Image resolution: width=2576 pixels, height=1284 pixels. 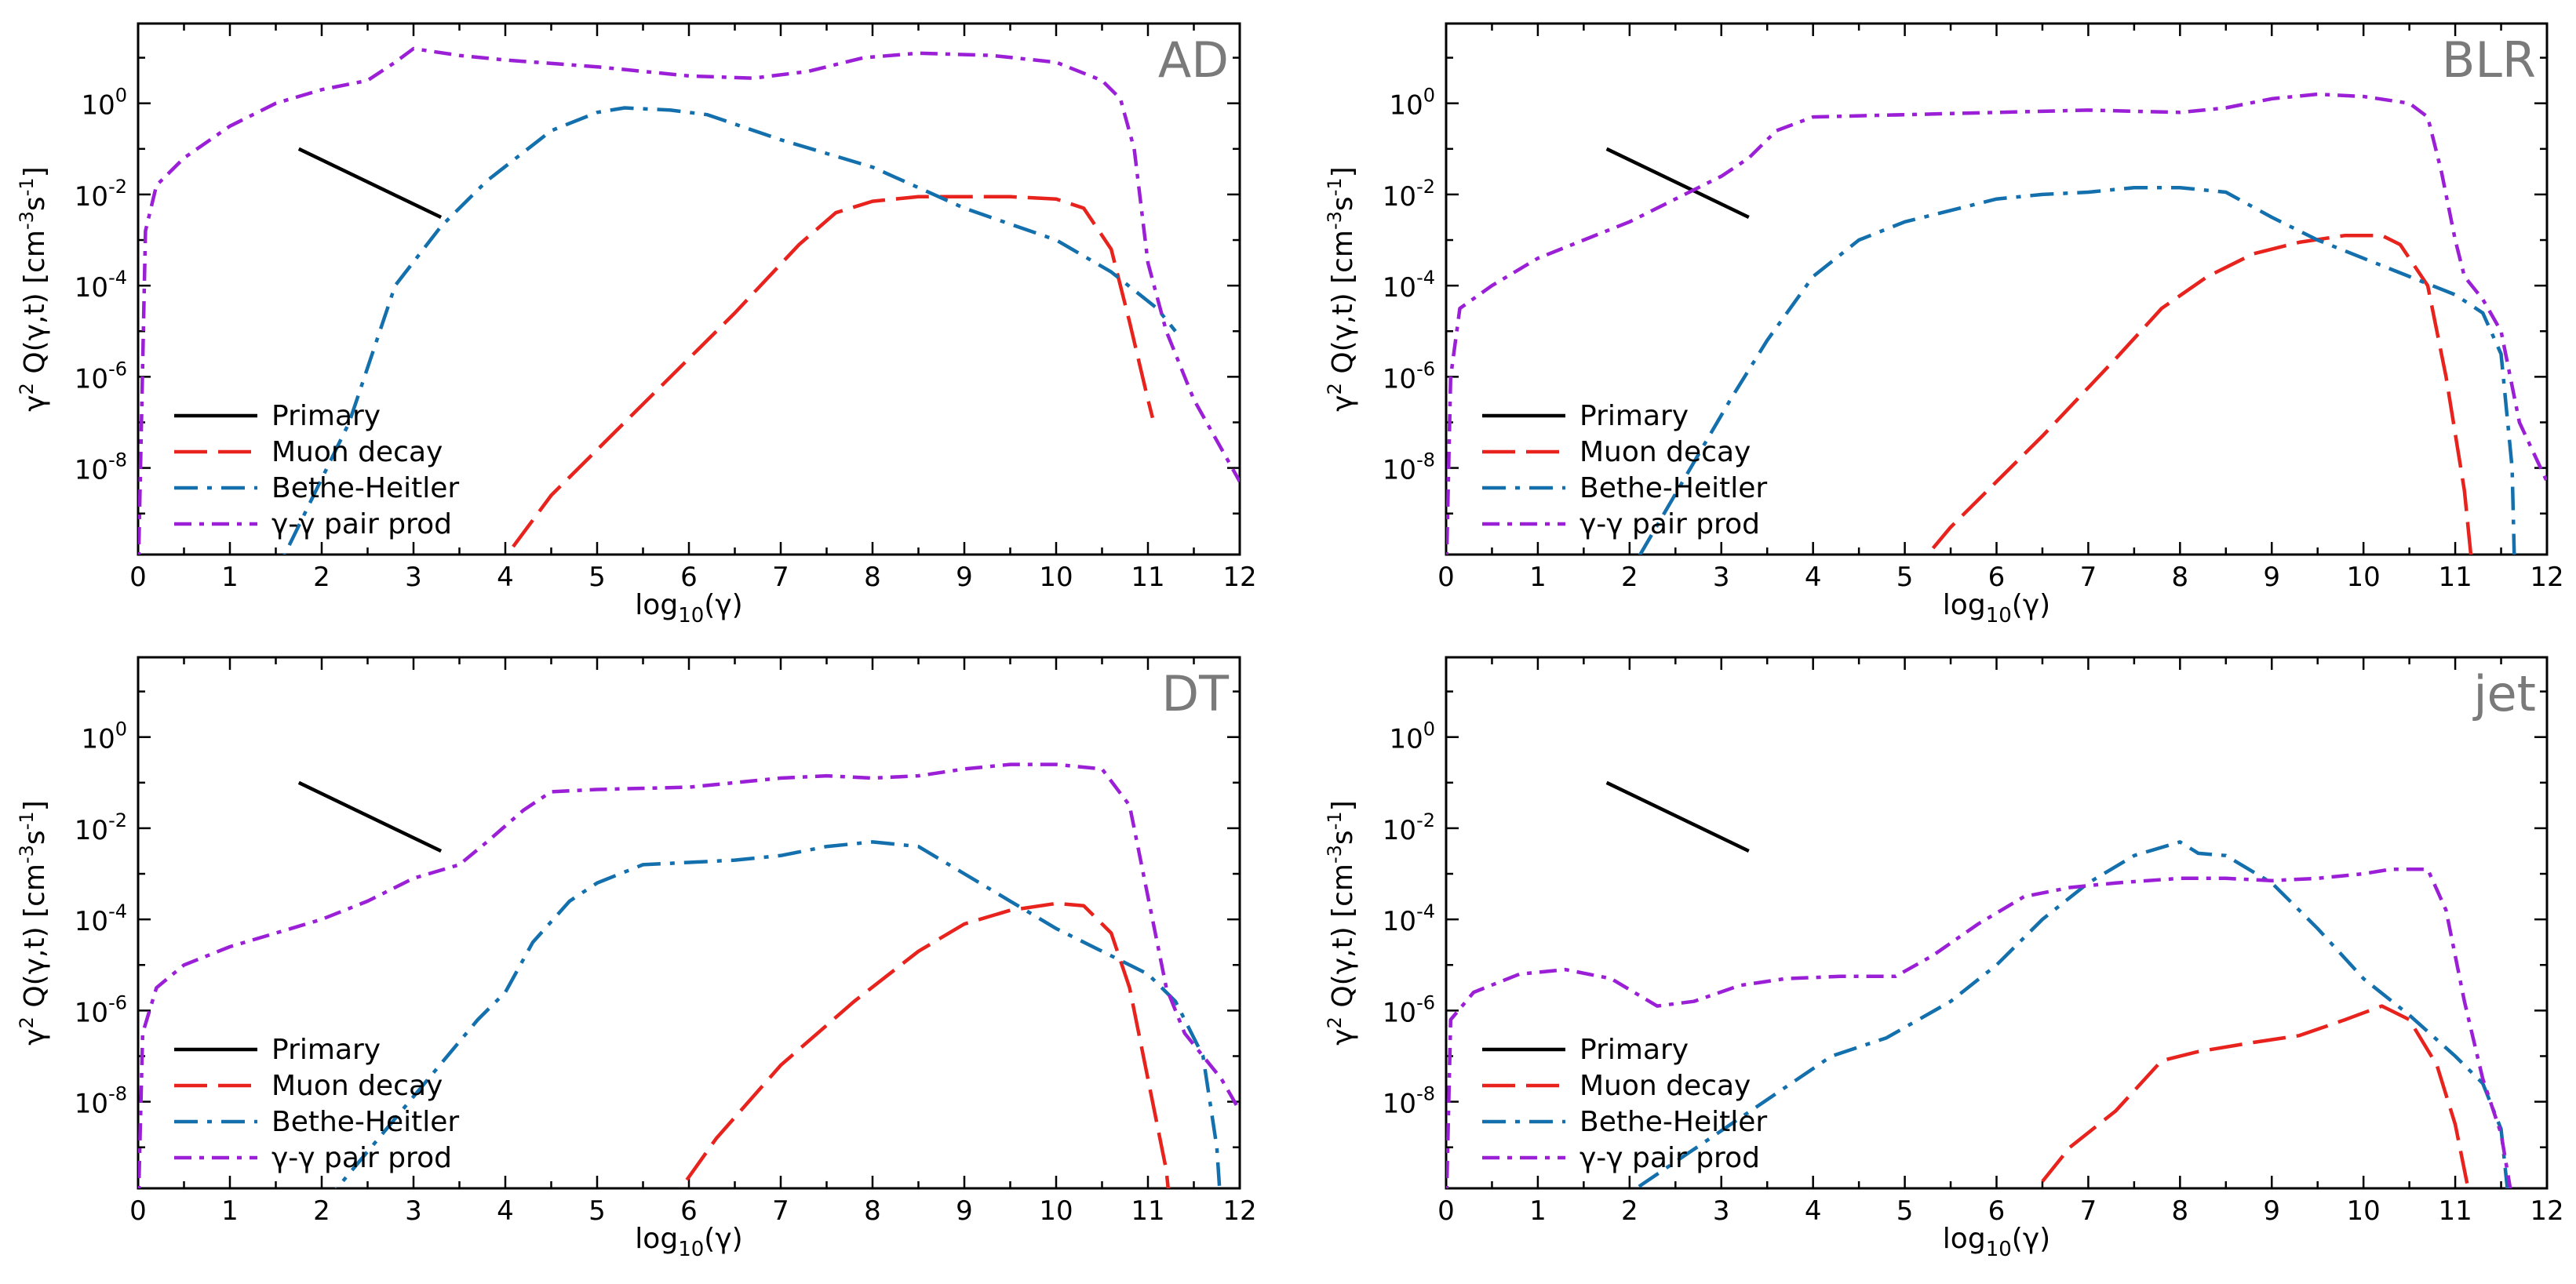 I want to click on panel-label: BLR, so click(x=2489, y=60).